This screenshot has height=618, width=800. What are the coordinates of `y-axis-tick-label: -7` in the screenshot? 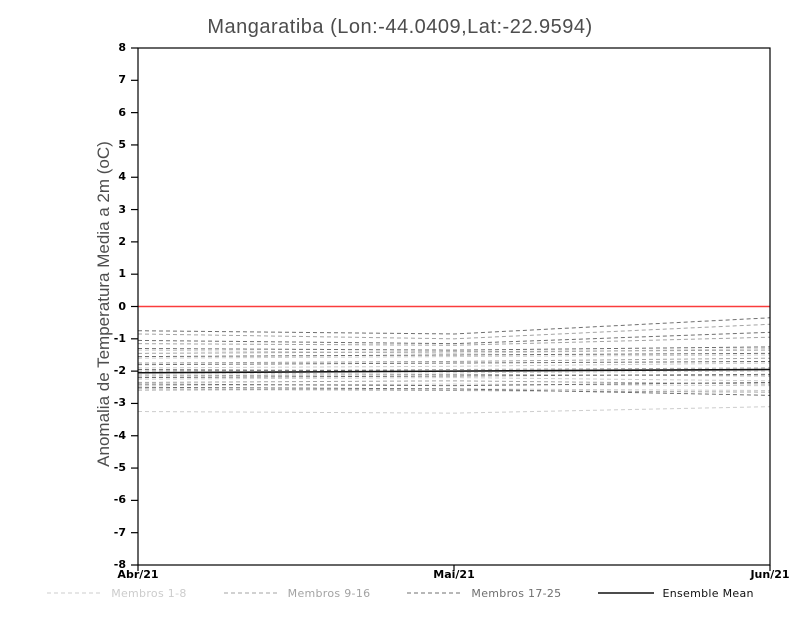 It's located at (119, 532).